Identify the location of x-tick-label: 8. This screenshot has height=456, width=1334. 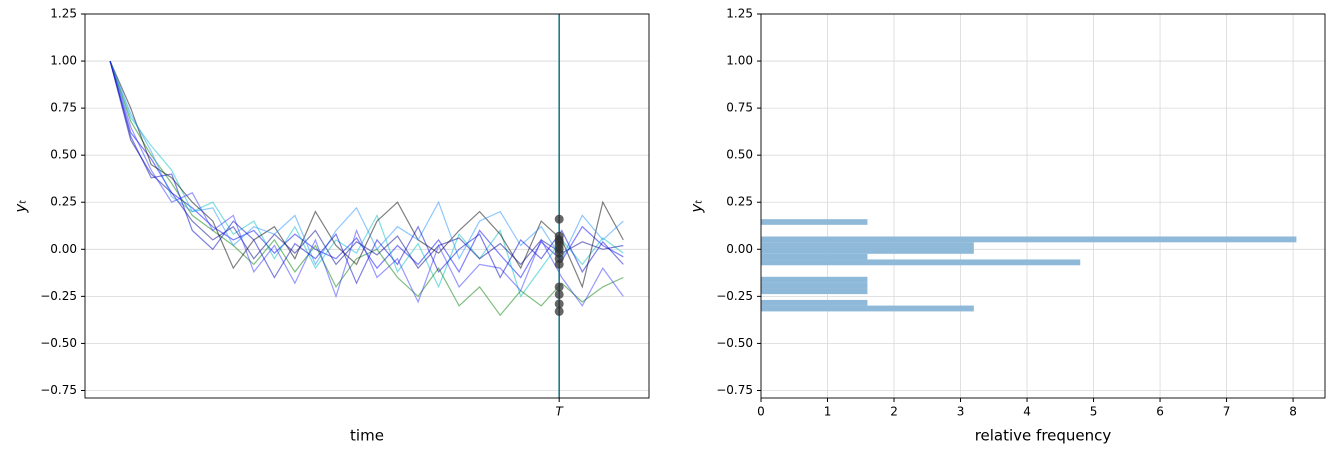
(1293, 412).